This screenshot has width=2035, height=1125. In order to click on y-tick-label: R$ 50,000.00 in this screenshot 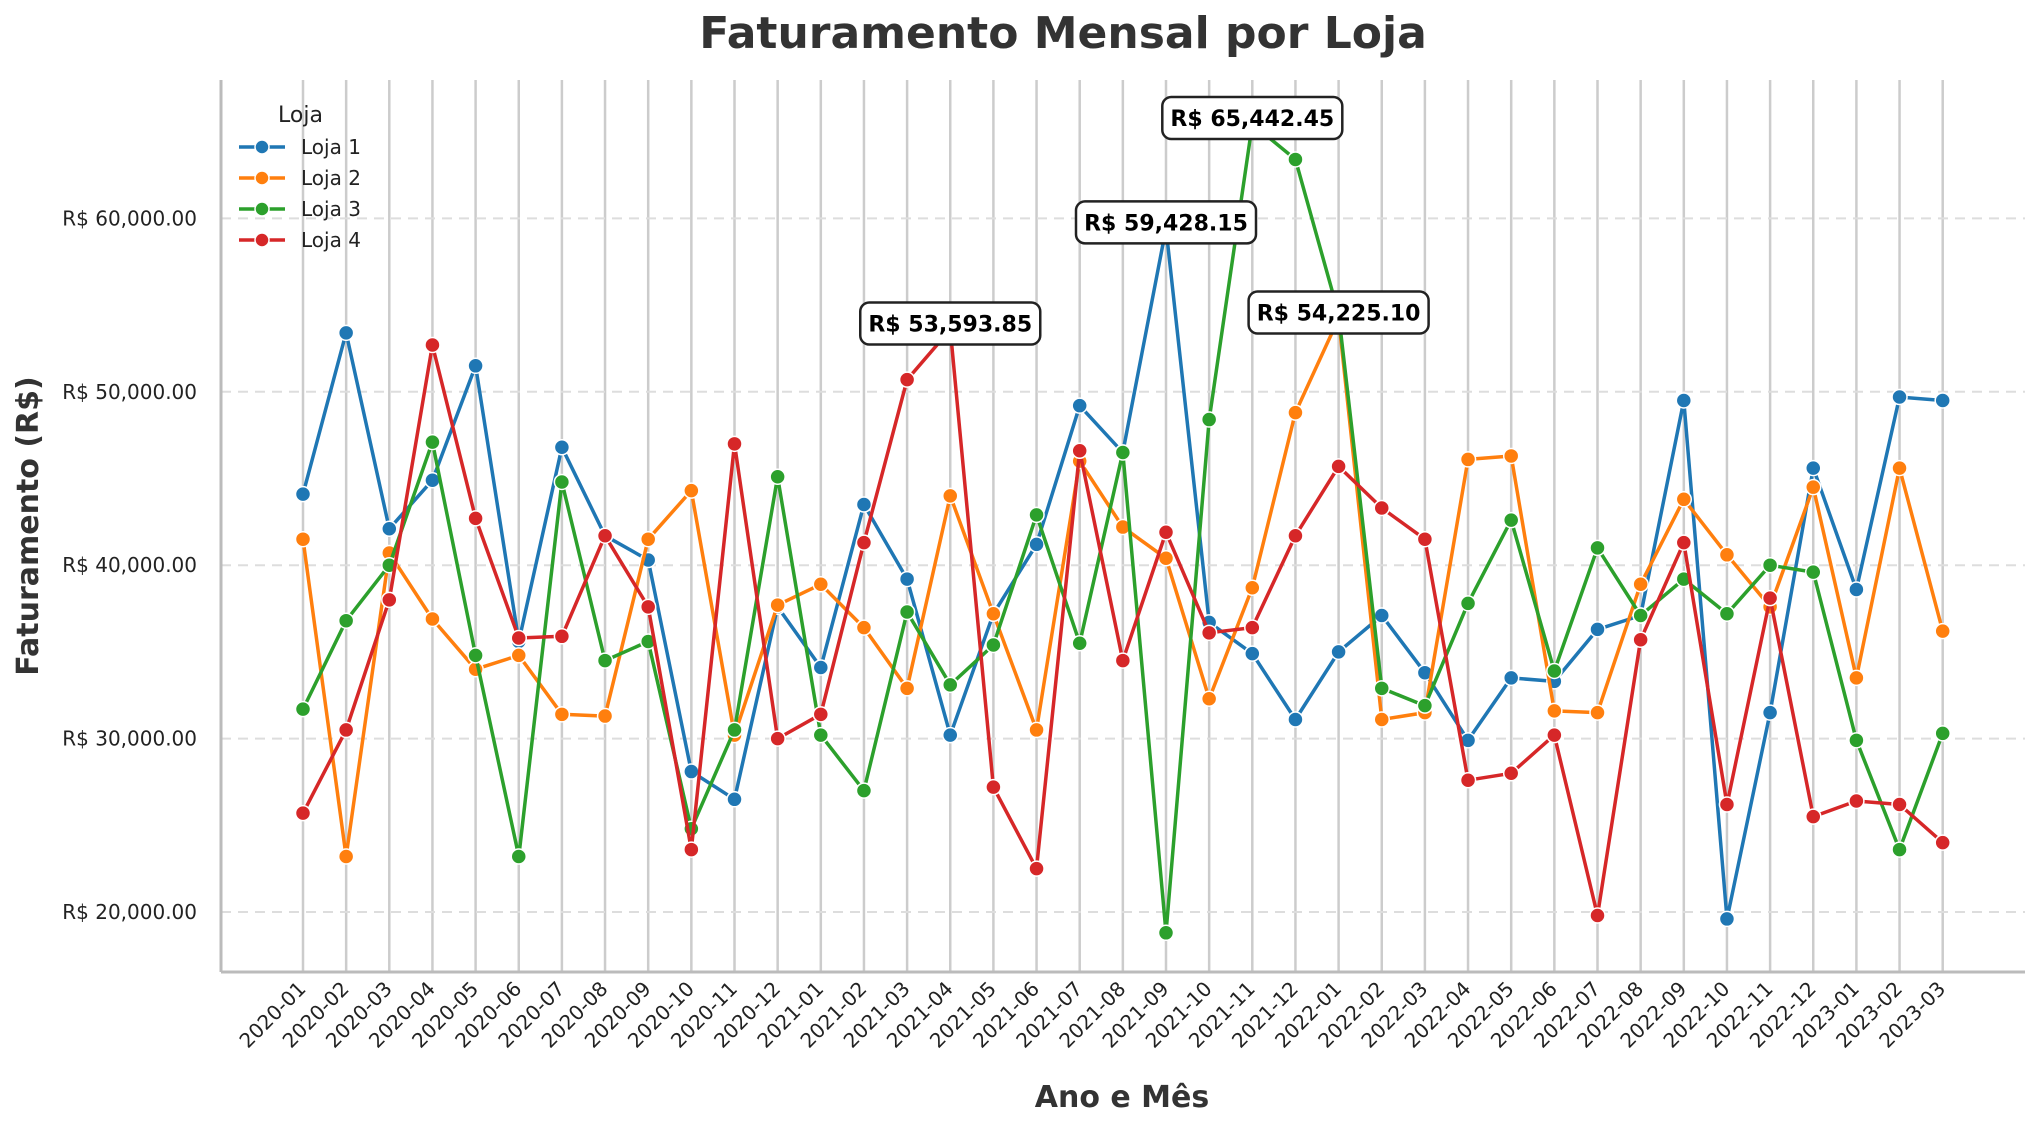, I will do `click(129, 392)`.